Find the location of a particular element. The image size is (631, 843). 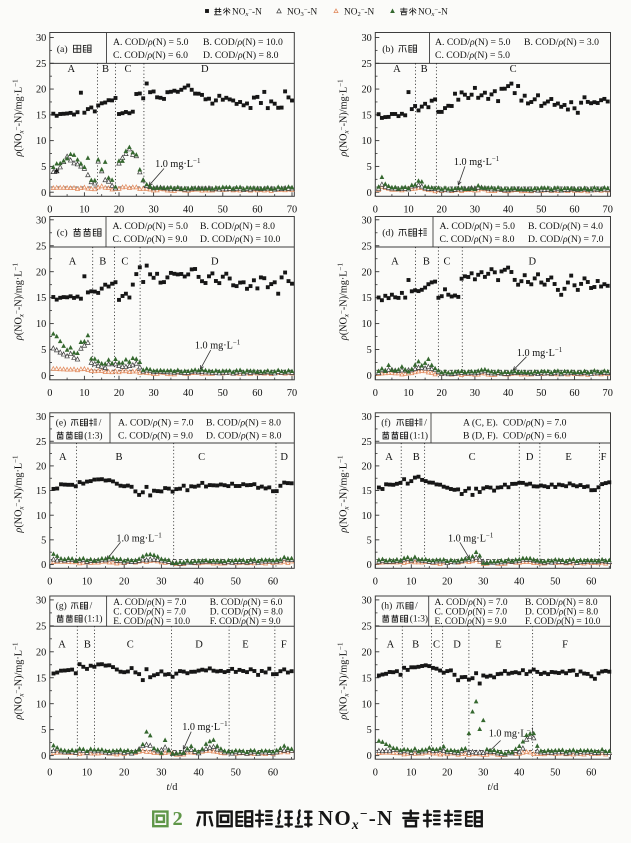

svg-text: (d) is located at coordinates (387, 233).